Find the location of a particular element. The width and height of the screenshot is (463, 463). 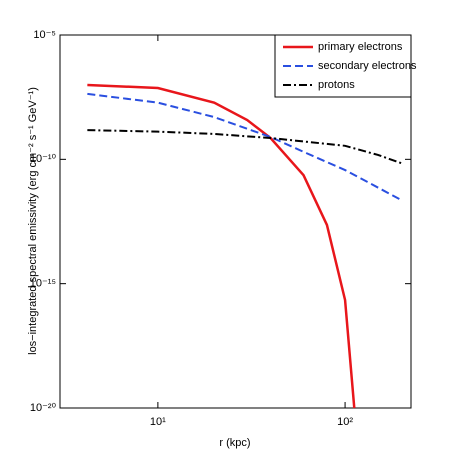

y-tick-label: 10⁻¹⁵ is located at coordinates (43, 284).